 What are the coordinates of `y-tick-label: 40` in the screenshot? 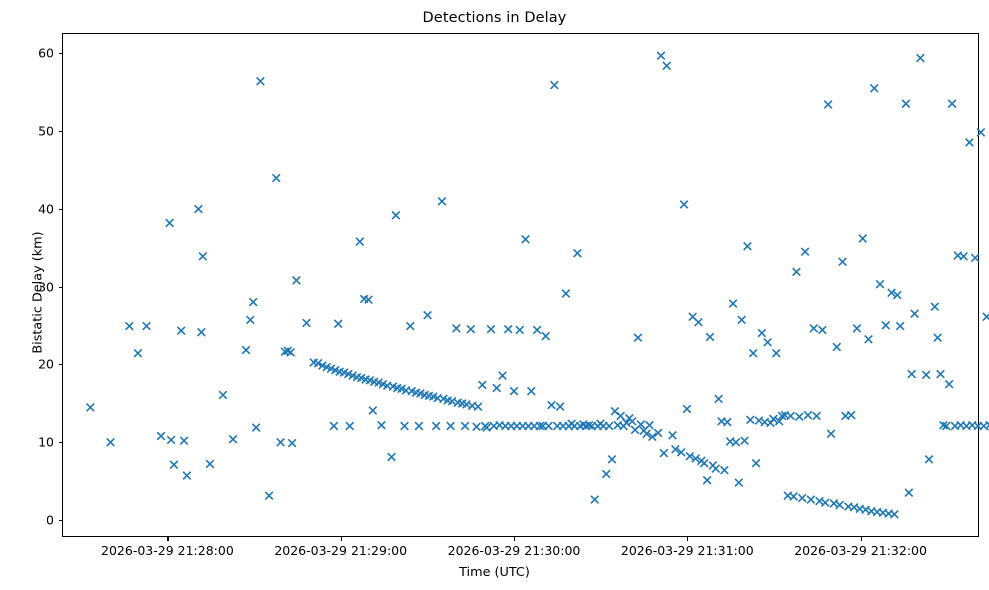 It's located at (46, 209).